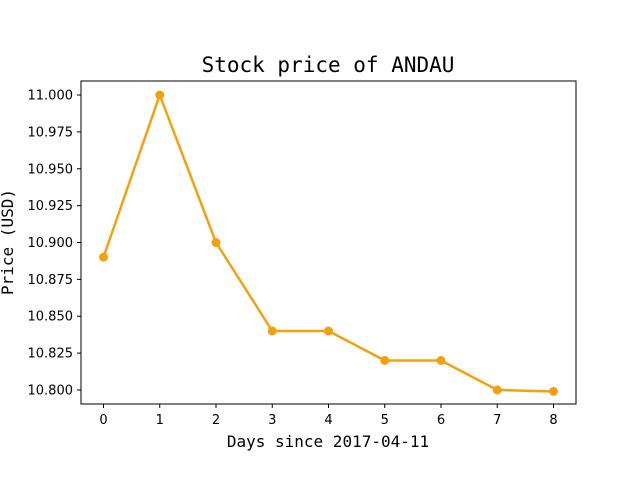 This screenshot has width=640, height=480. Describe the element at coordinates (51, 132) in the screenshot. I see `y-tick-label: 10.975` at that location.